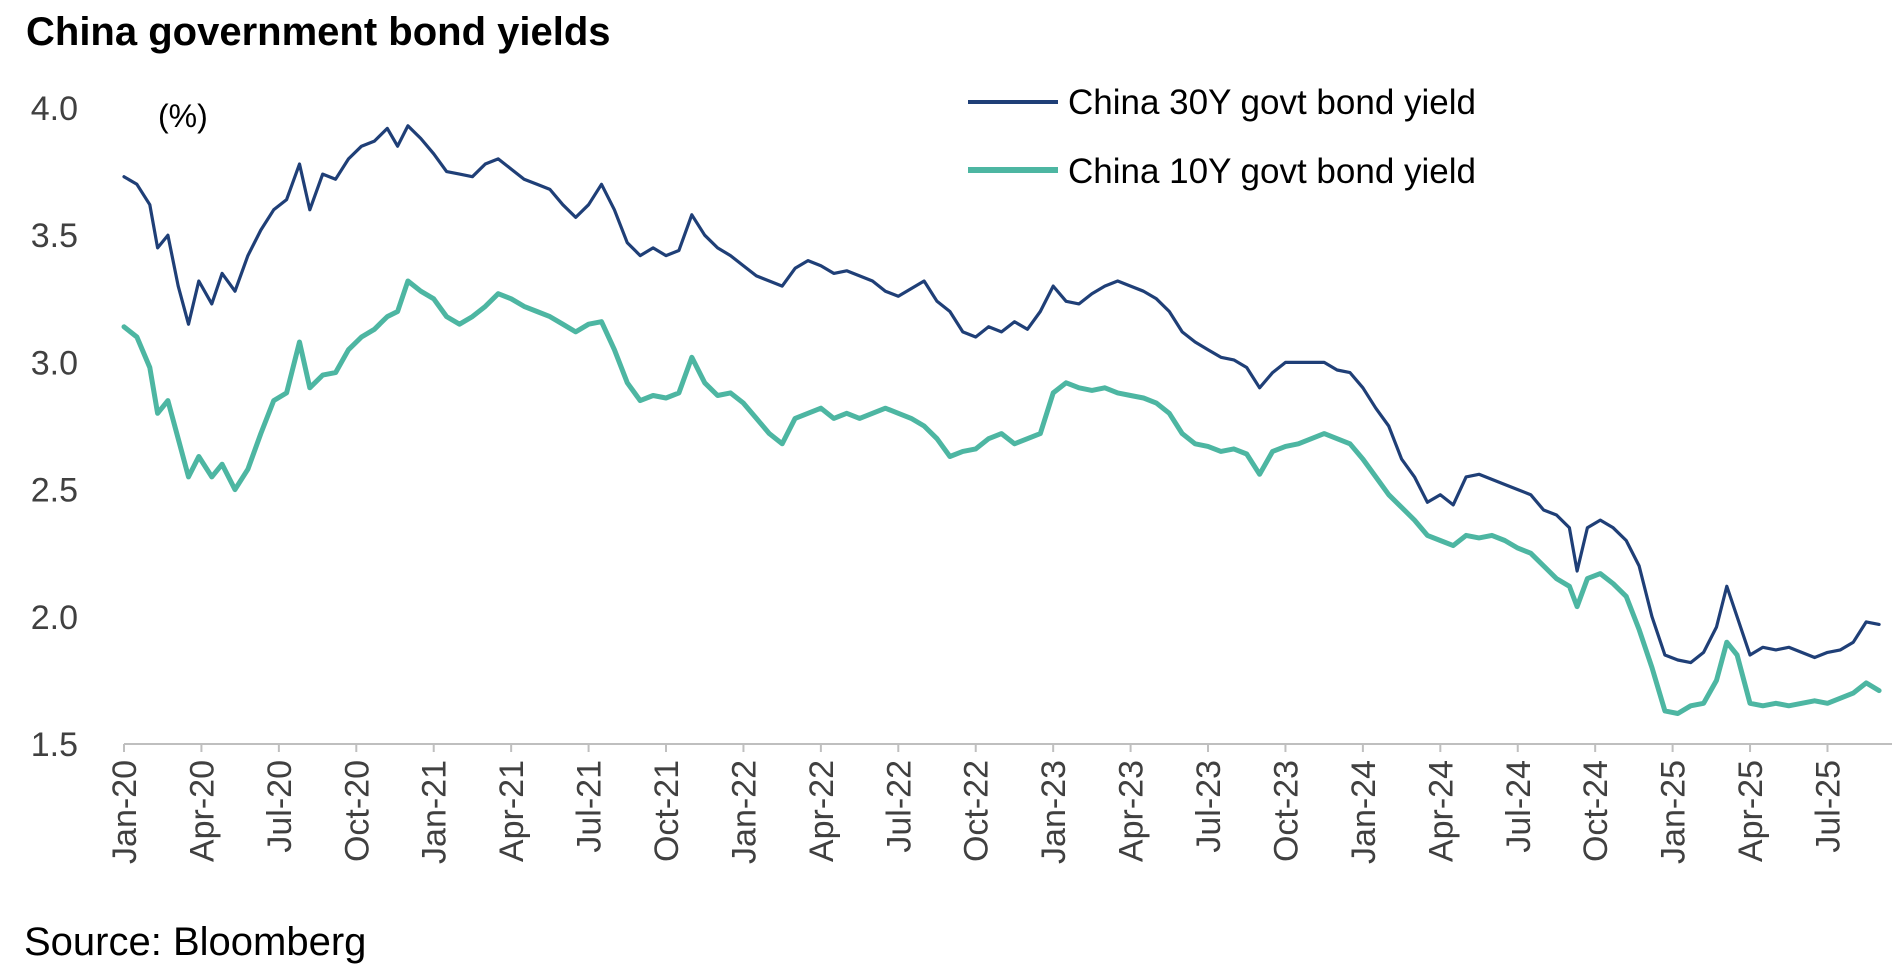 The image size is (1904, 977). What do you see at coordinates (54, 491) in the screenshot?
I see `y-tick-label: 2.5` at bounding box center [54, 491].